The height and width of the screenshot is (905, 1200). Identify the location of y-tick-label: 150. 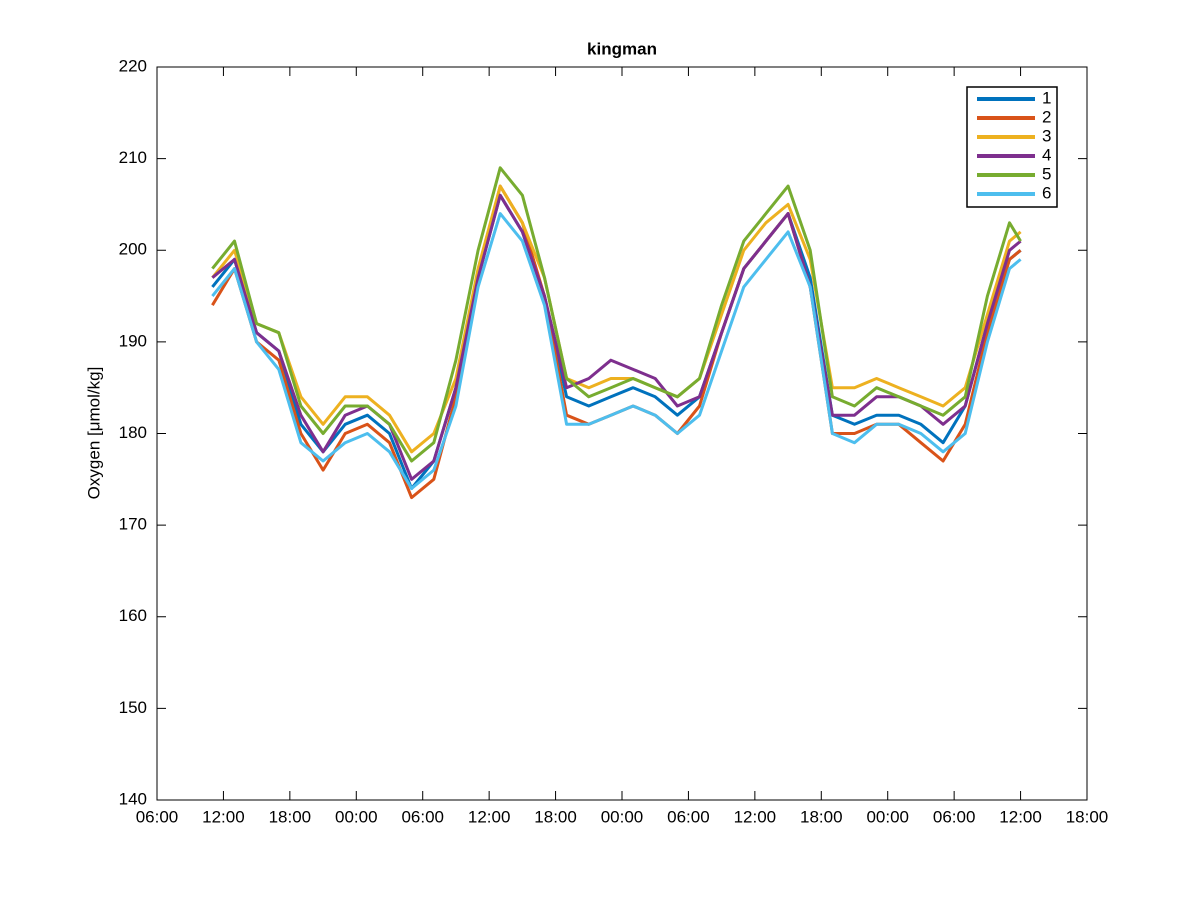
(133, 707).